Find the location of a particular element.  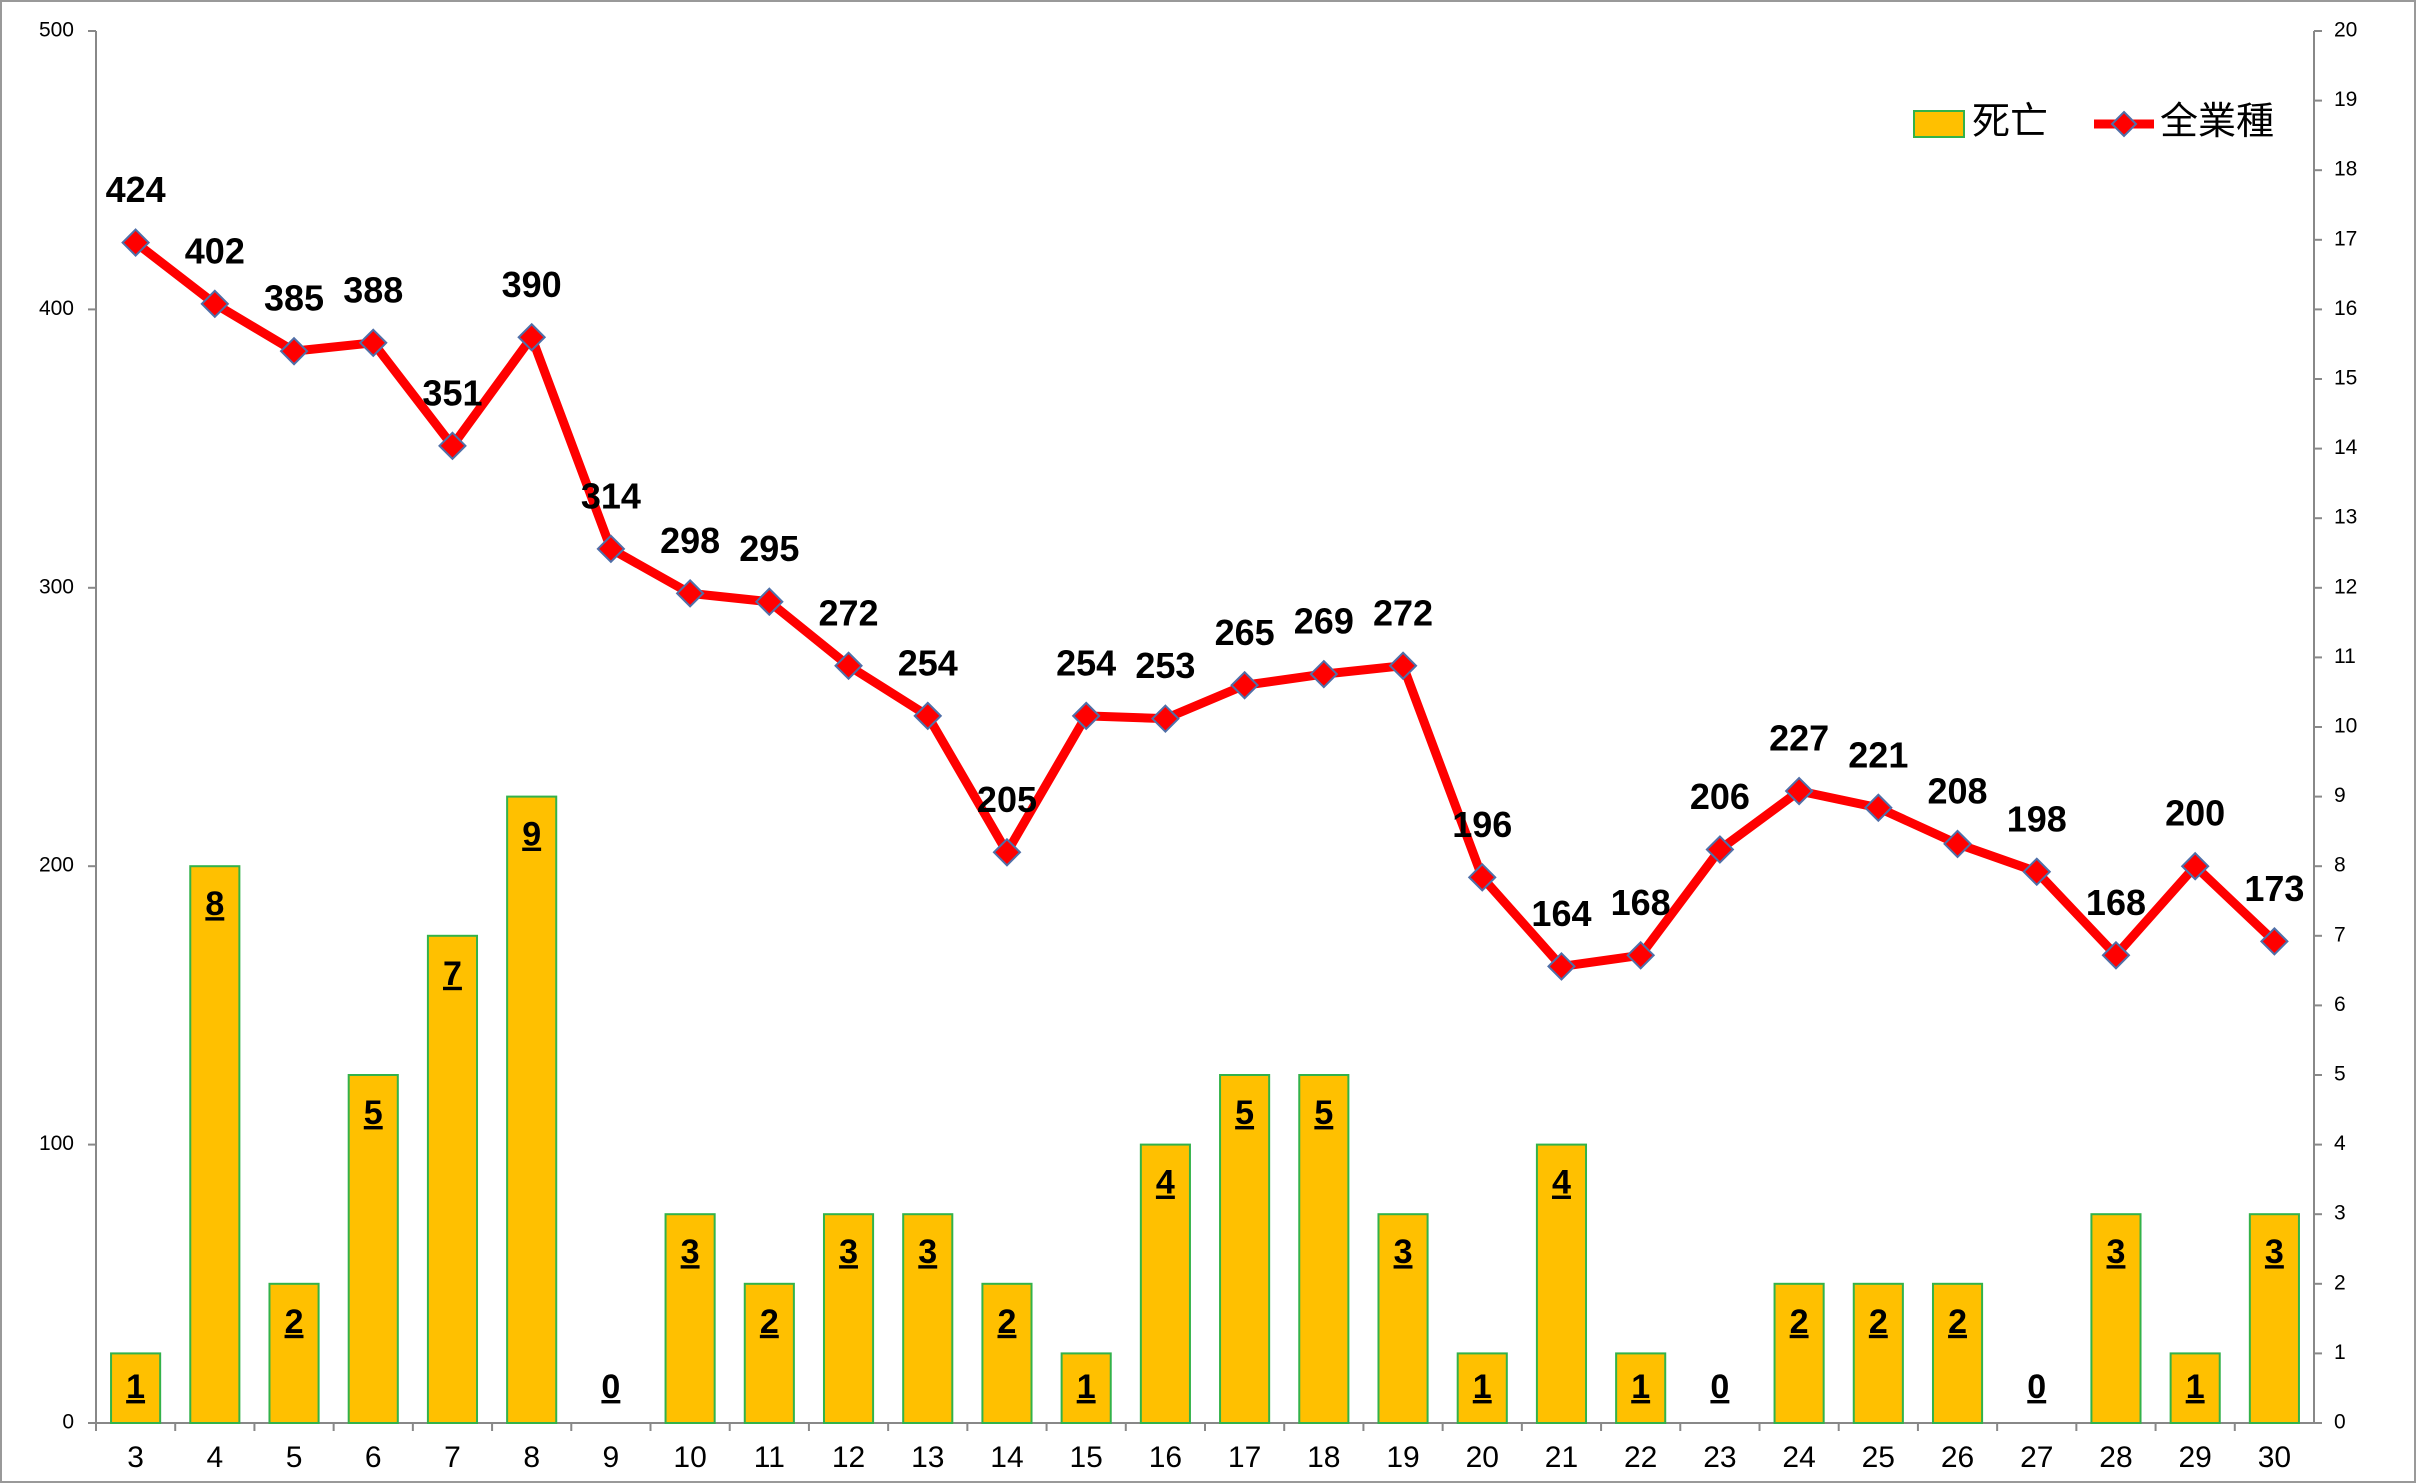

bar-value-label: 9 is located at coordinates (531, 835).